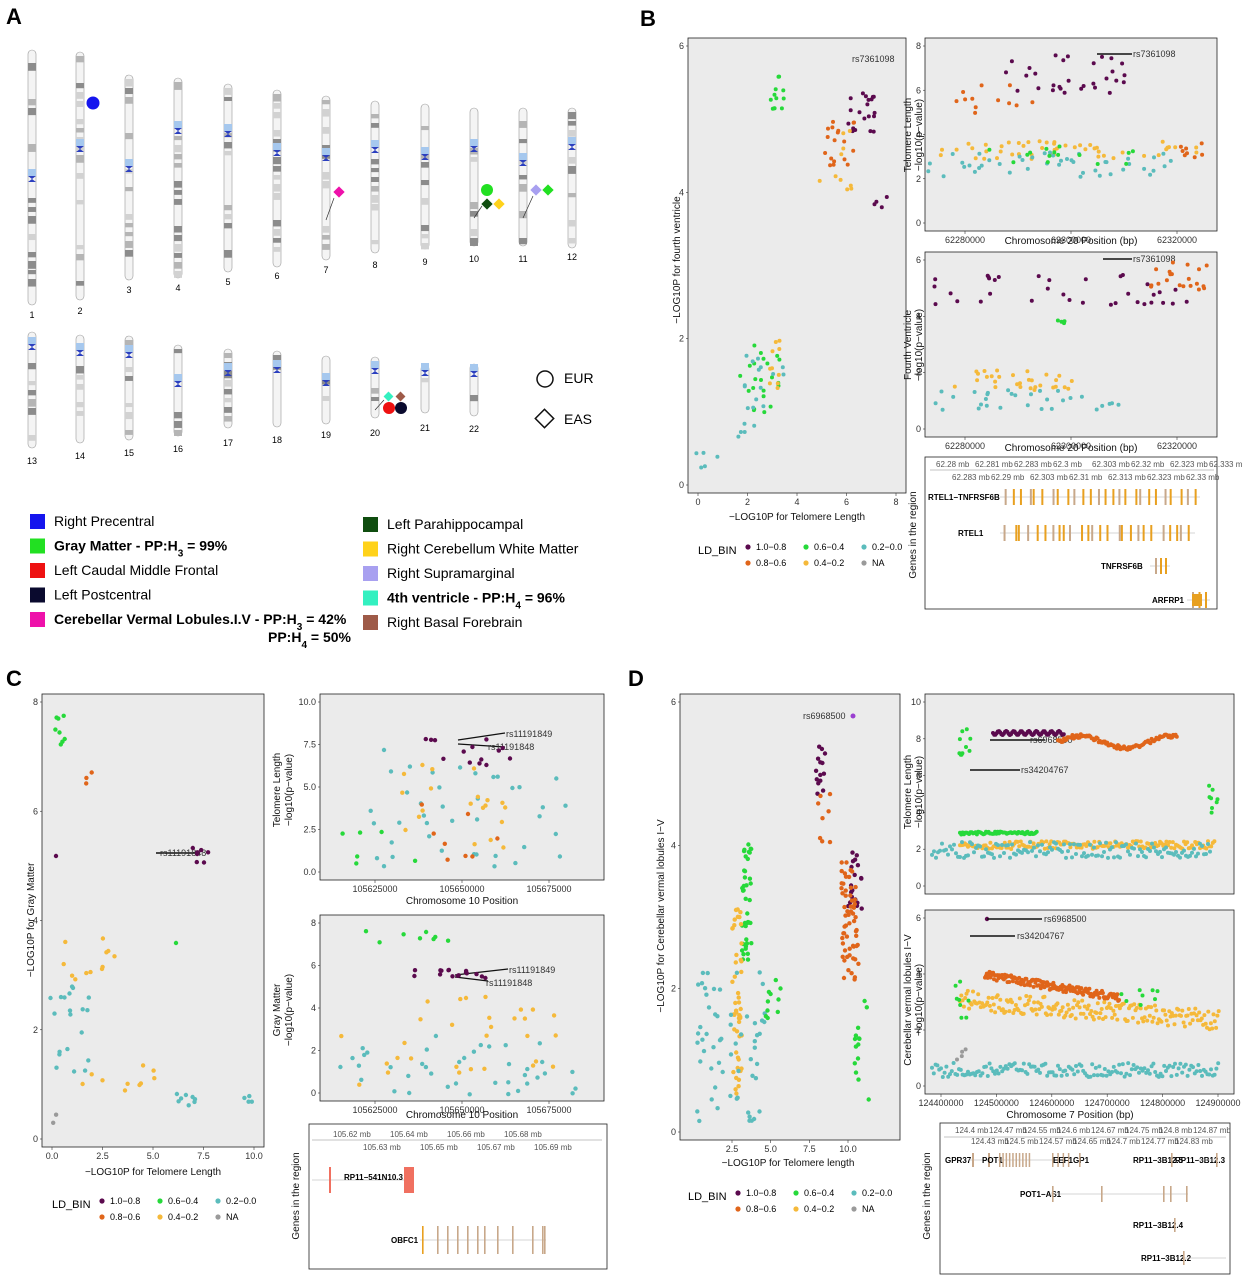 The width and height of the screenshot is (1242, 1280). What do you see at coordinates (37, 595) in the screenshot?
I see `trait-color-swatch` at bounding box center [37, 595].